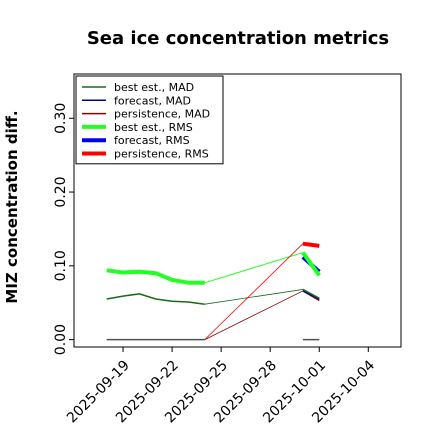  What do you see at coordinates (152, 100) in the screenshot?
I see `legend-label-1: forecast, MAD` at bounding box center [152, 100].